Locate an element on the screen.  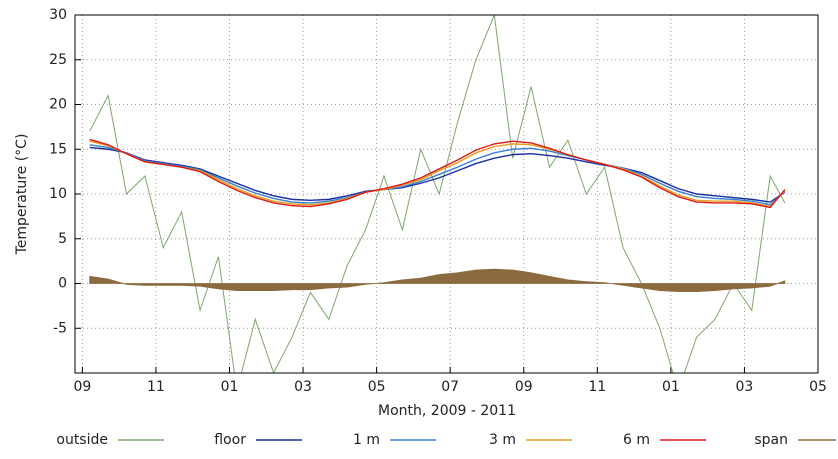
legend-label: 3 m is located at coordinates (502, 440).